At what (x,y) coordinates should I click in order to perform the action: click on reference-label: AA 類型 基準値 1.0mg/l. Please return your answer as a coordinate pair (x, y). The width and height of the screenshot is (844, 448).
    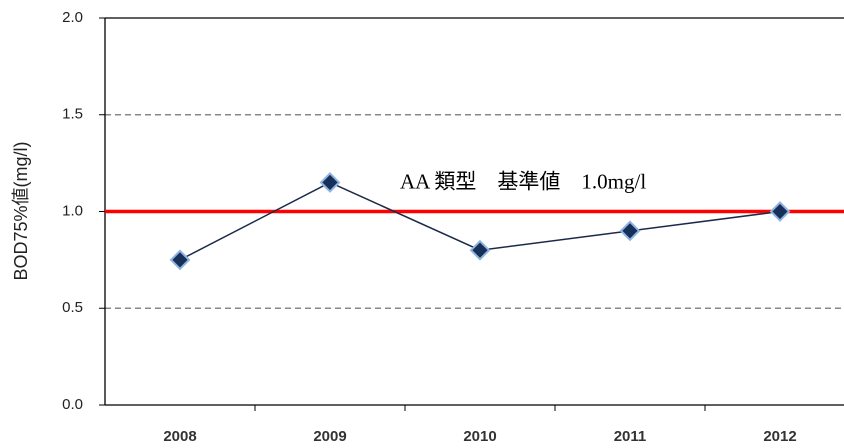
    Looking at the image, I should click on (523, 181).